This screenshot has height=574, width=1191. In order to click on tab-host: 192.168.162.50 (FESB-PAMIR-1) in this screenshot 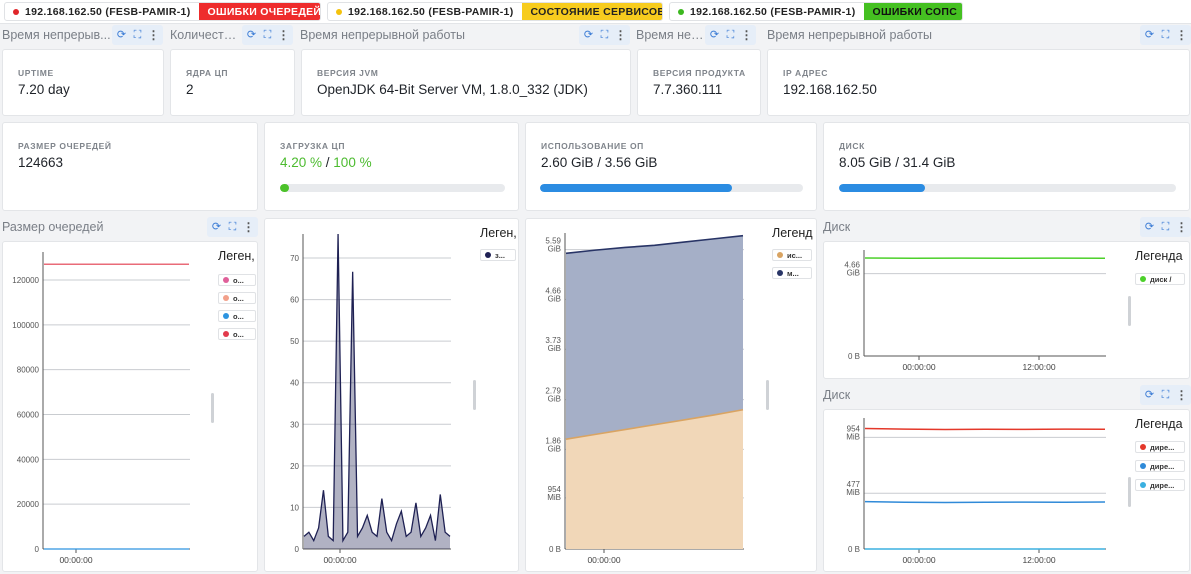, I will do `click(431, 11)`.